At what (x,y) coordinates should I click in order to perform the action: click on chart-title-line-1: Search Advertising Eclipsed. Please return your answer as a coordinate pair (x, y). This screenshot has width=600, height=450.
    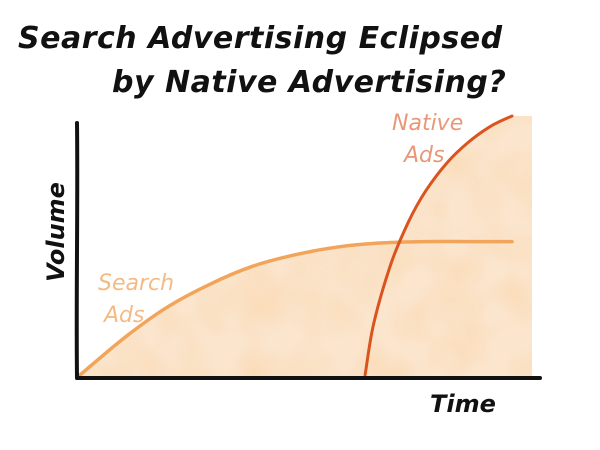
    Looking at the image, I should click on (260, 38).